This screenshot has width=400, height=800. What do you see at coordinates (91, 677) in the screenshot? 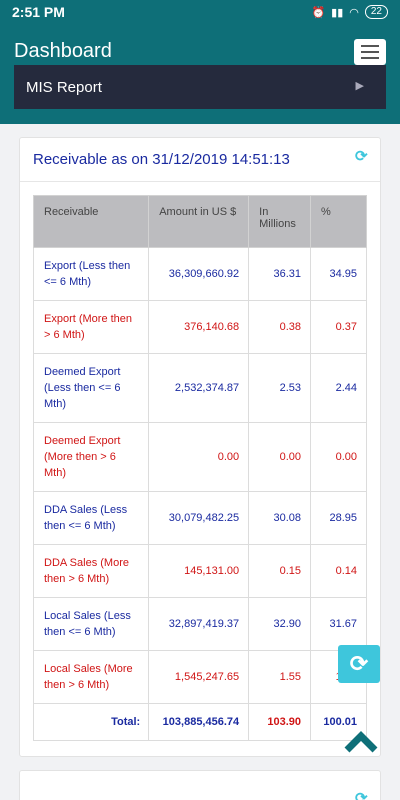
I see `row-label: Local Sales (More then > 6 Mth)` at bounding box center [91, 677].